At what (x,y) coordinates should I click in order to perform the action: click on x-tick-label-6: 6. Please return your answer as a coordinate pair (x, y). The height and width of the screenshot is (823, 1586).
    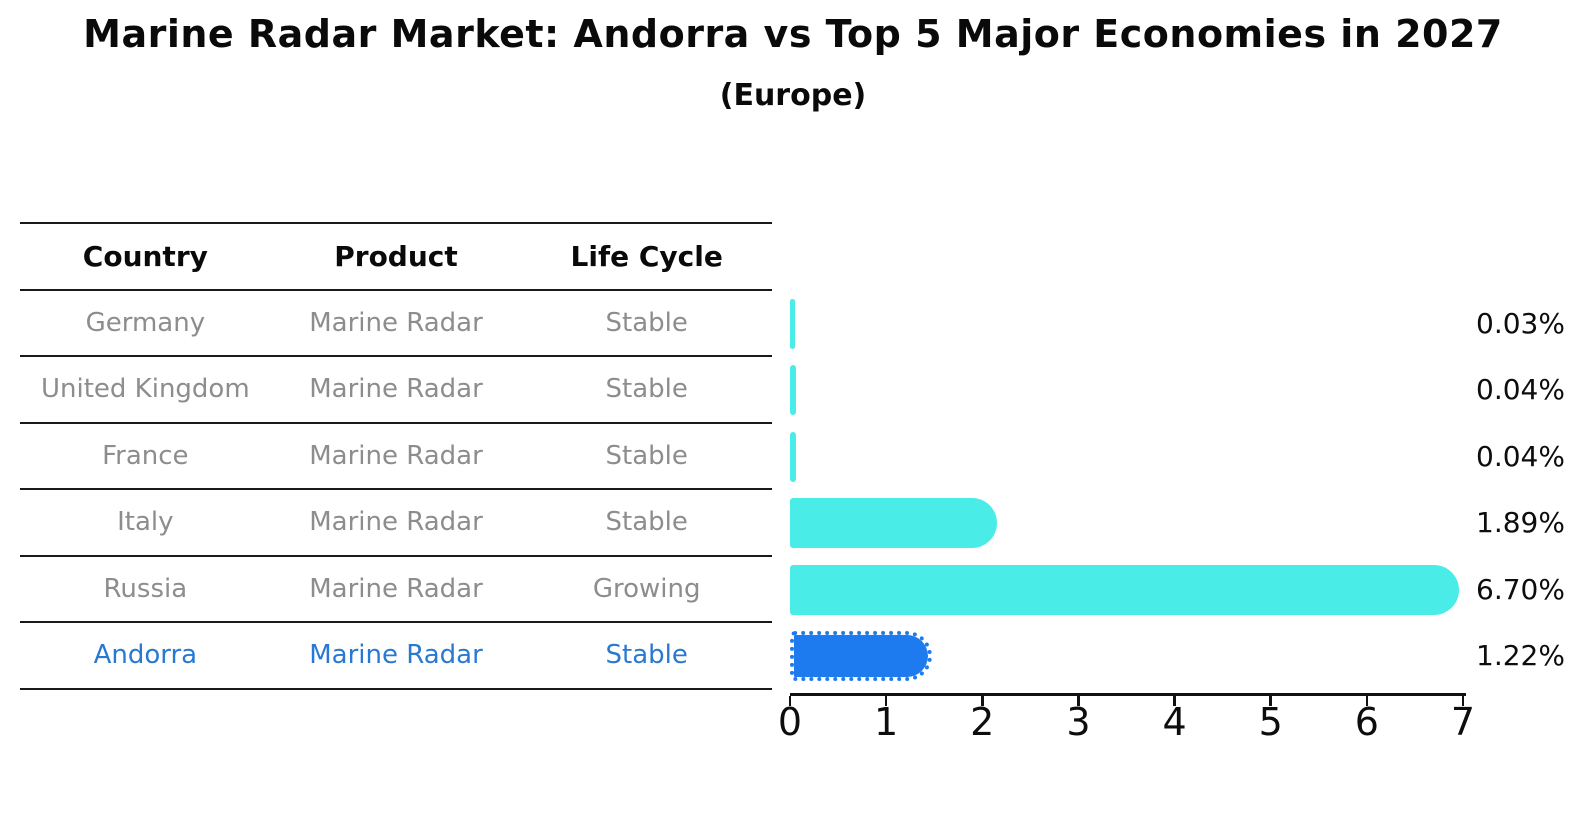
    Looking at the image, I should click on (1366, 722).